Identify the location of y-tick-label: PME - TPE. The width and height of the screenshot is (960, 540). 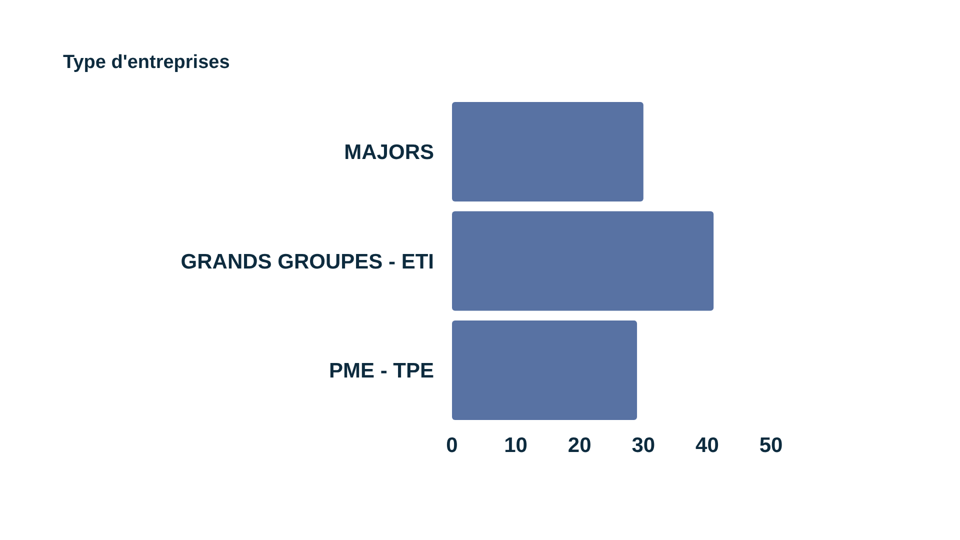
(381, 371).